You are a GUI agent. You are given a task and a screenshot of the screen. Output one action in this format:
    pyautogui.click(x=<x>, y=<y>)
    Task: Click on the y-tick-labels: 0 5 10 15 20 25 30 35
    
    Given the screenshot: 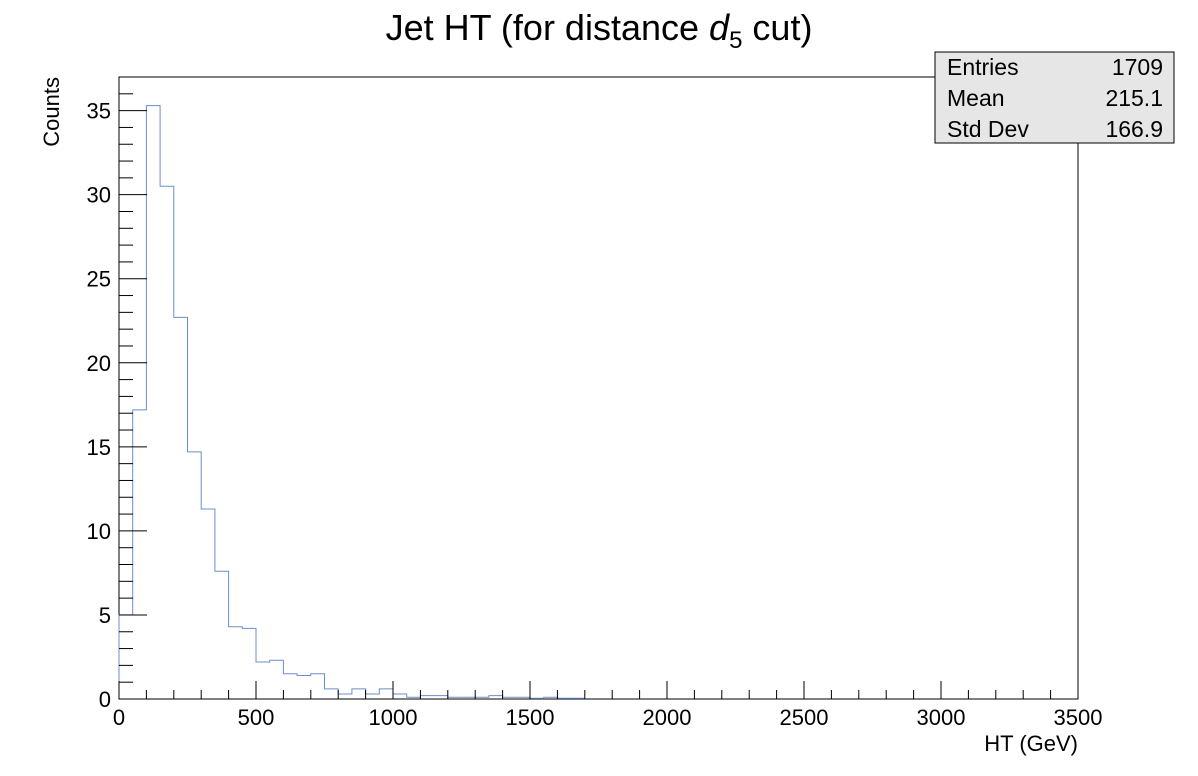 What is the action you would take?
    pyautogui.click(x=99, y=405)
    